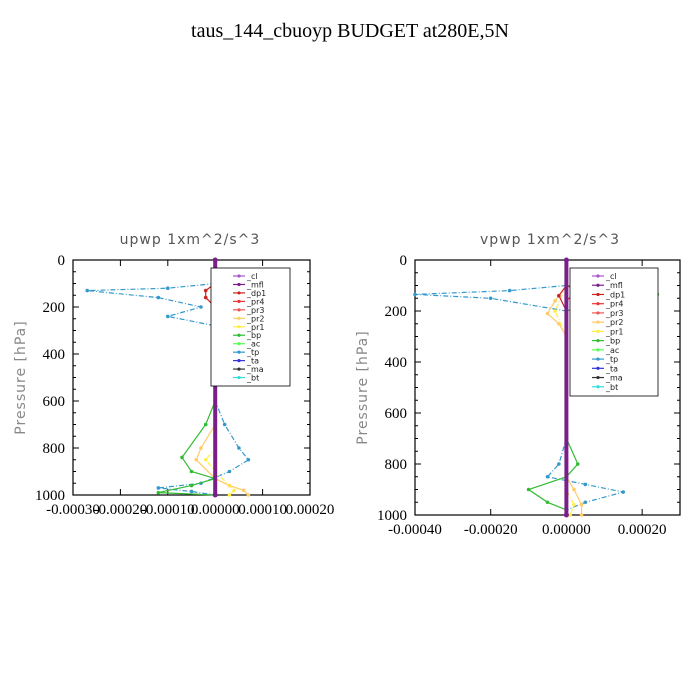 The height and width of the screenshot is (700, 700). Describe the element at coordinates (168, 510) in the screenshot. I see `x-tick-label: -0.00010` at that location.